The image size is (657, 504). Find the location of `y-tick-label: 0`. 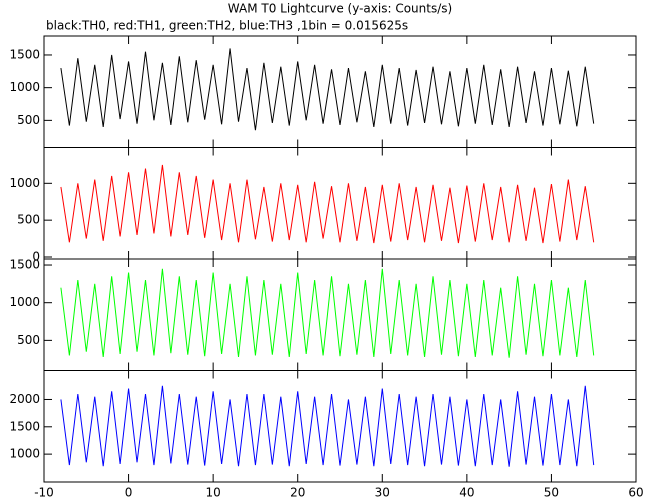

y-tick-label: 0 is located at coordinates (36, 257).